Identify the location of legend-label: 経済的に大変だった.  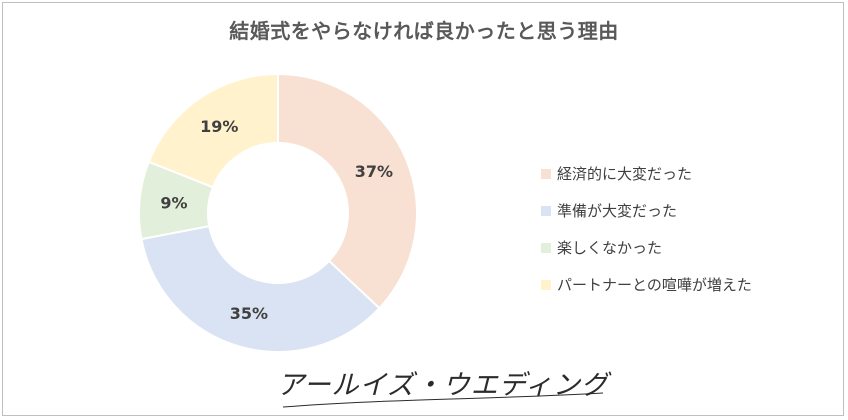
(625, 174).